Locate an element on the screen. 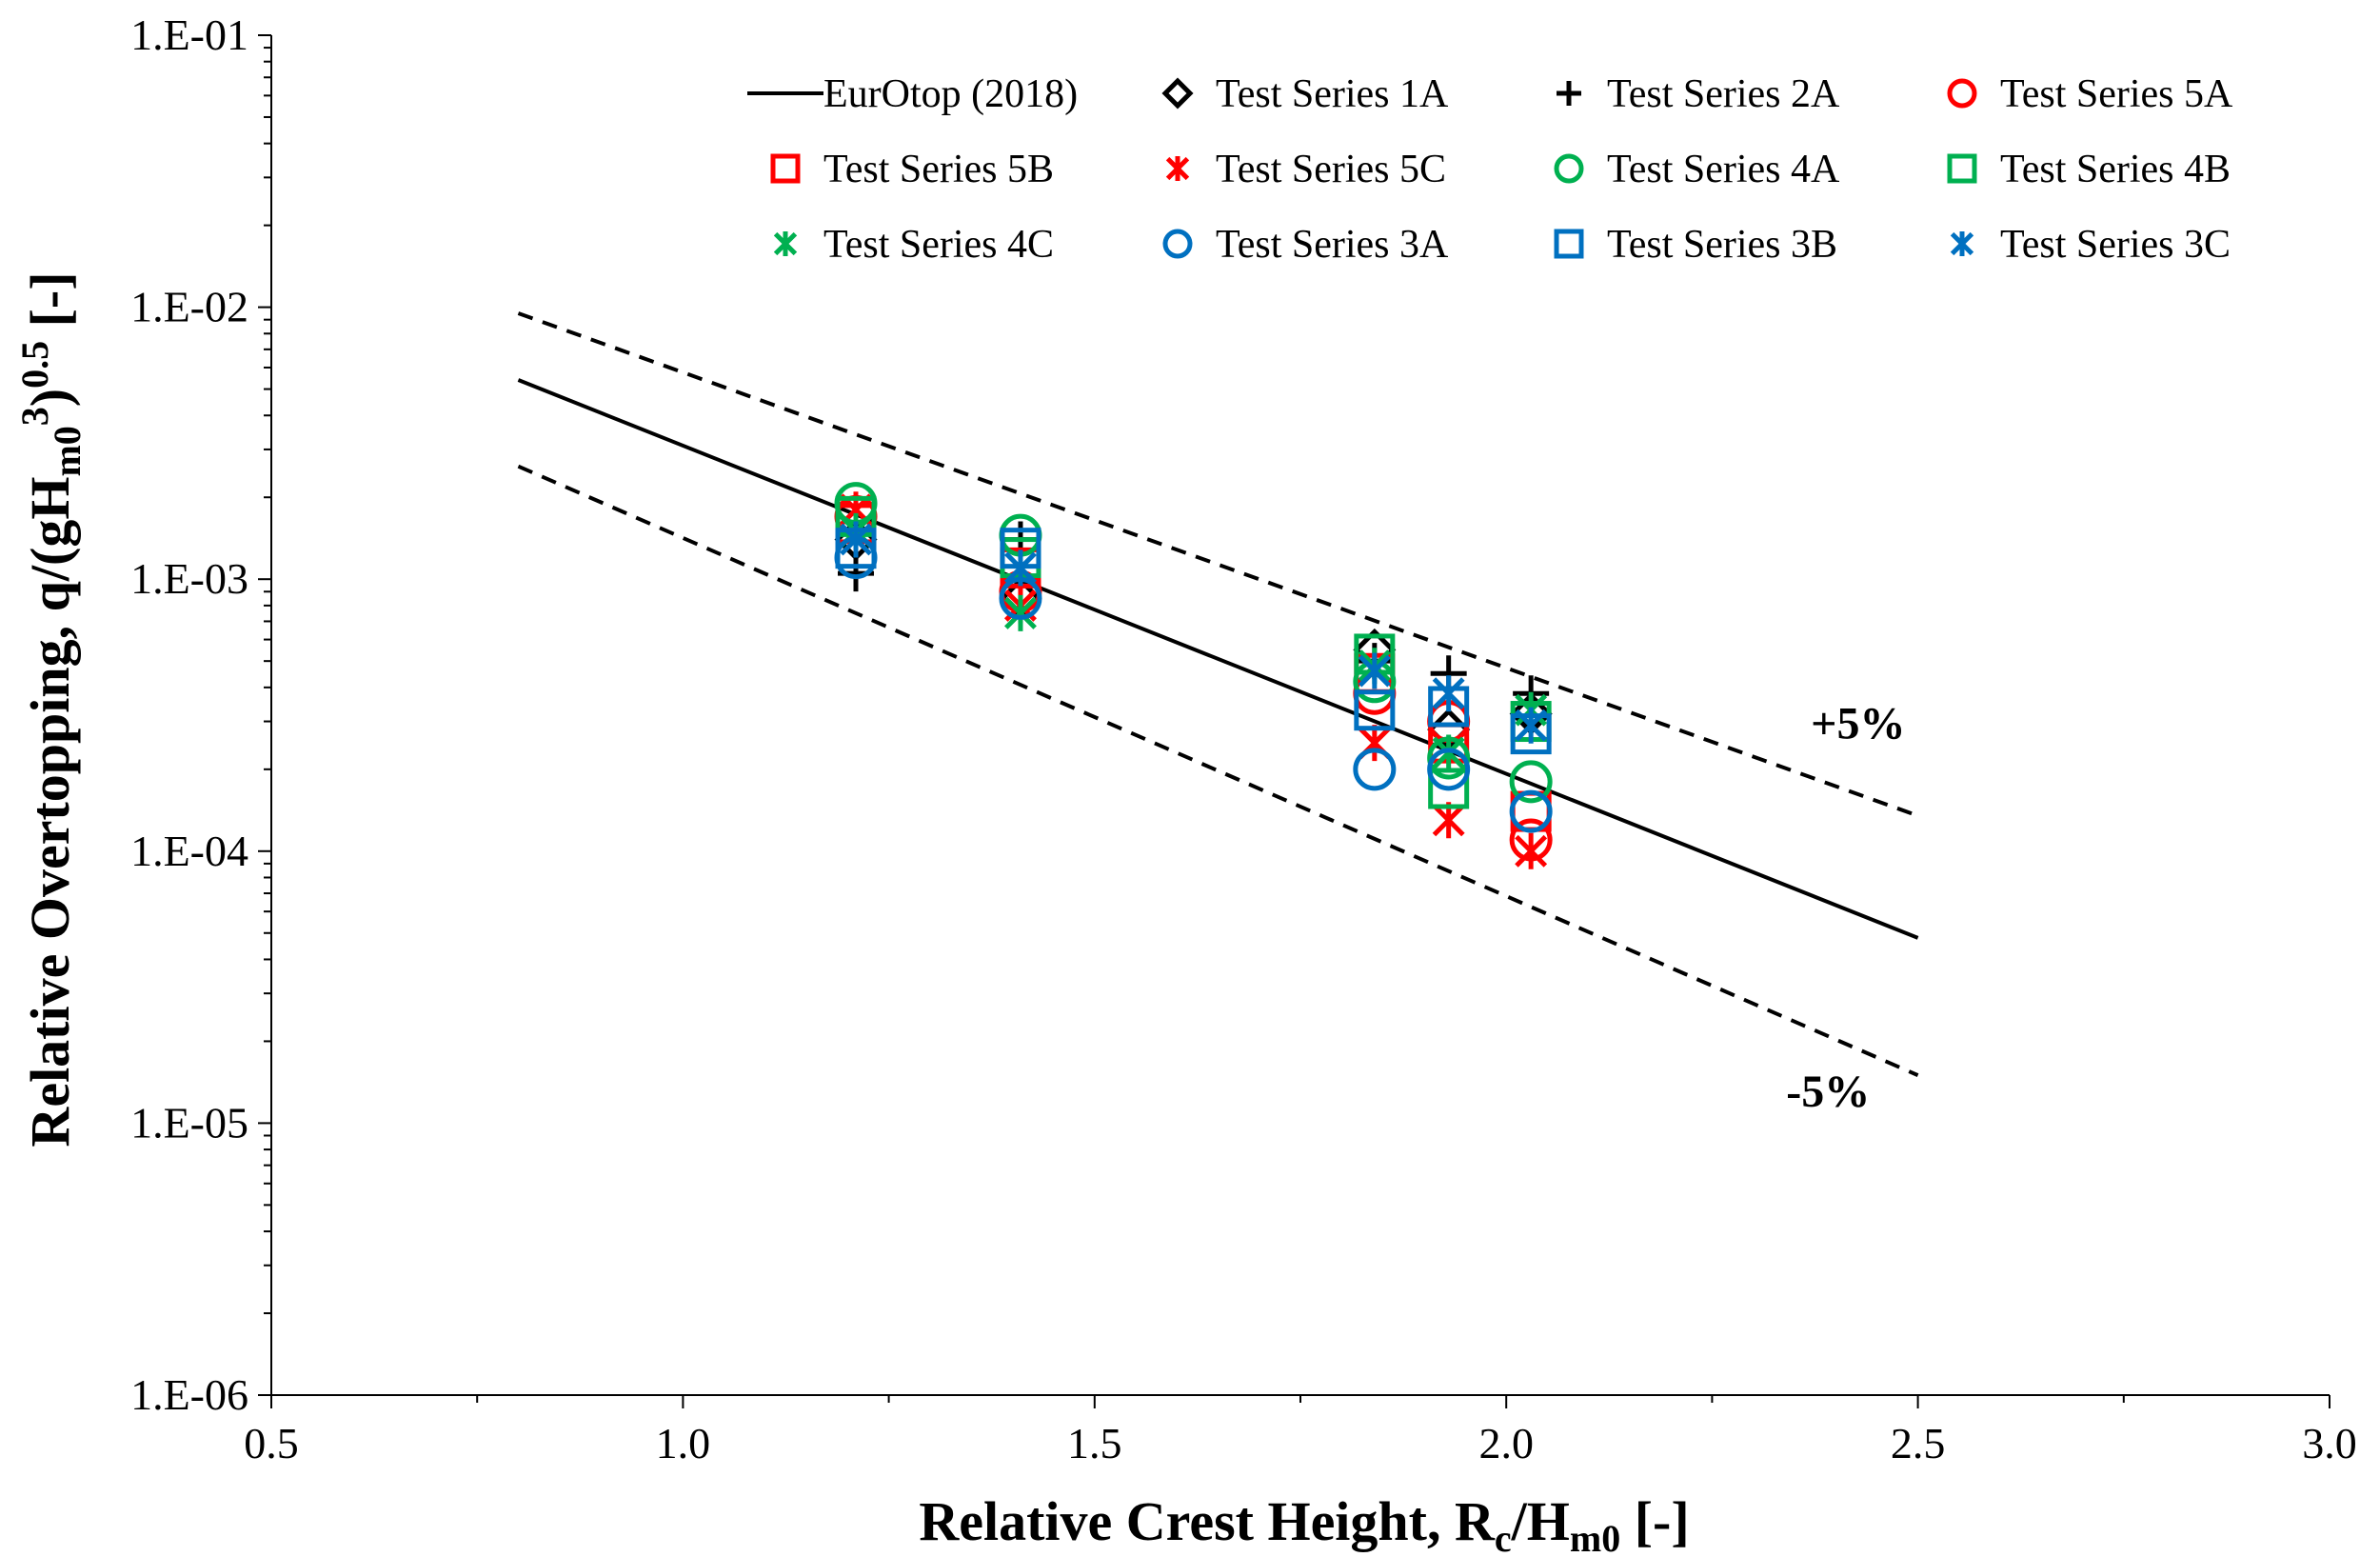 Image resolution: width=2380 pixels, height=1557 pixels. legend-label: Test Series 3A is located at coordinates (1332, 245).